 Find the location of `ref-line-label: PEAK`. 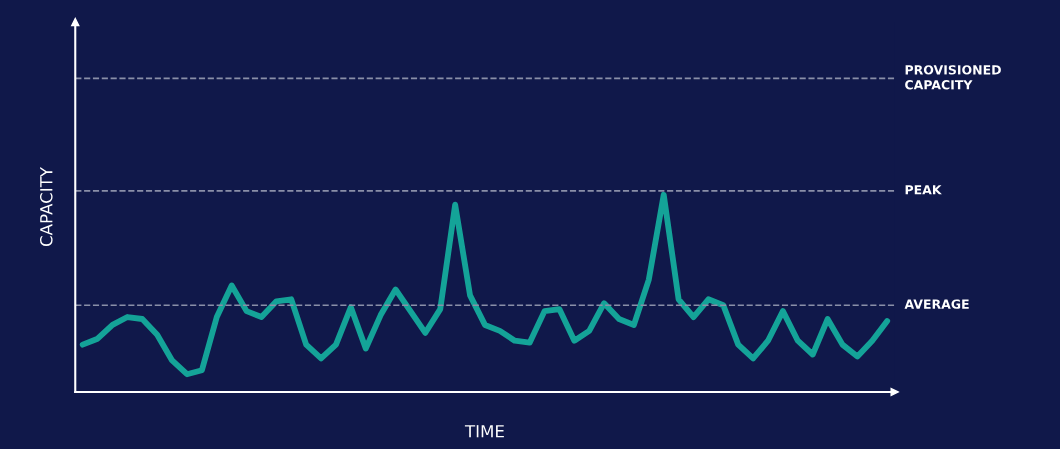

ref-line-label: PEAK is located at coordinates (923, 190).